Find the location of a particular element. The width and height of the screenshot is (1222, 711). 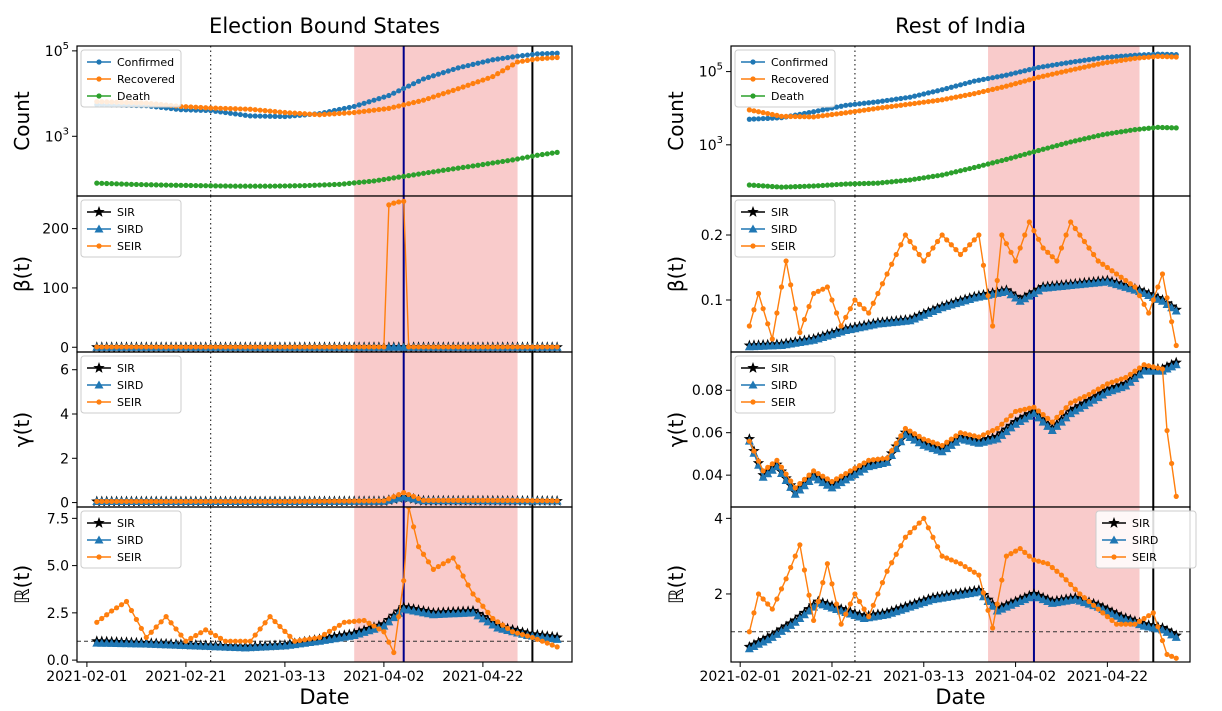

y-tick-label: 10³ is located at coordinates (57, 135).